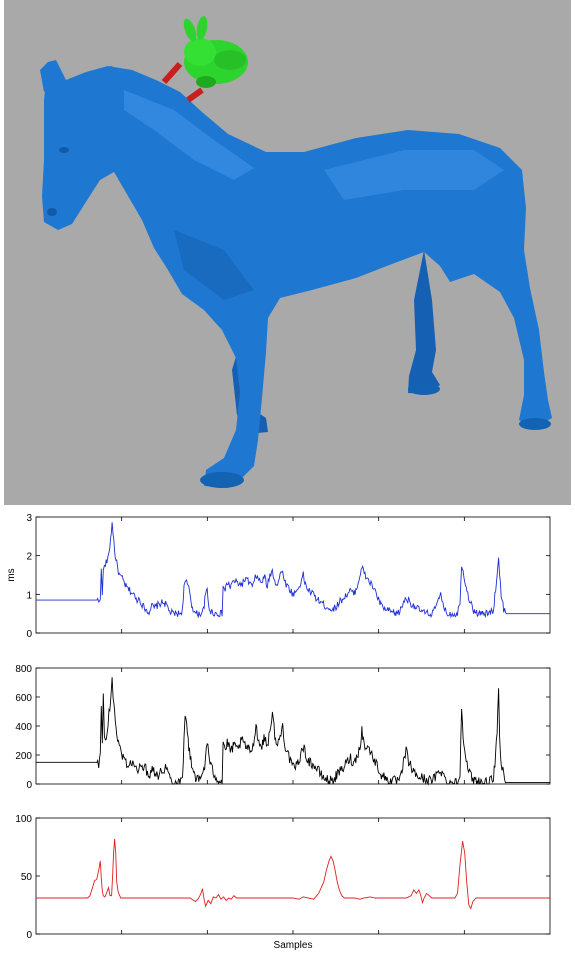  Describe the element at coordinates (23, 727) in the screenshot. I see `y-tick-label: 400` at that location.